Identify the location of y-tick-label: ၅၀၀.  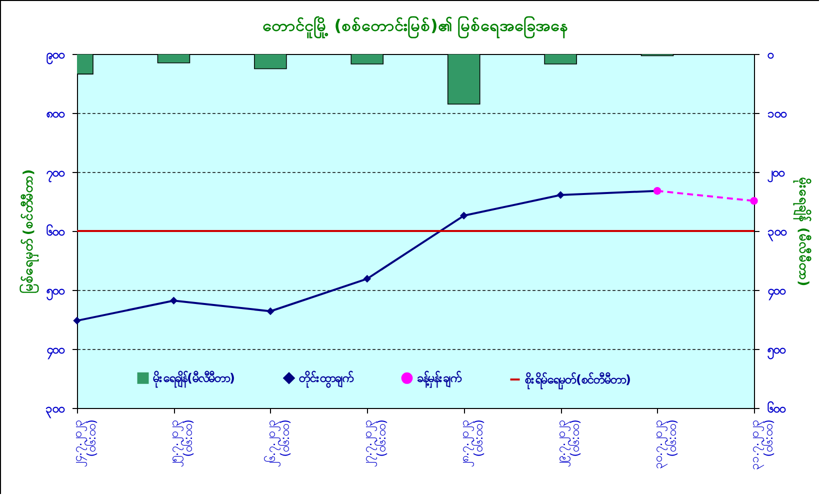
(56, 293).